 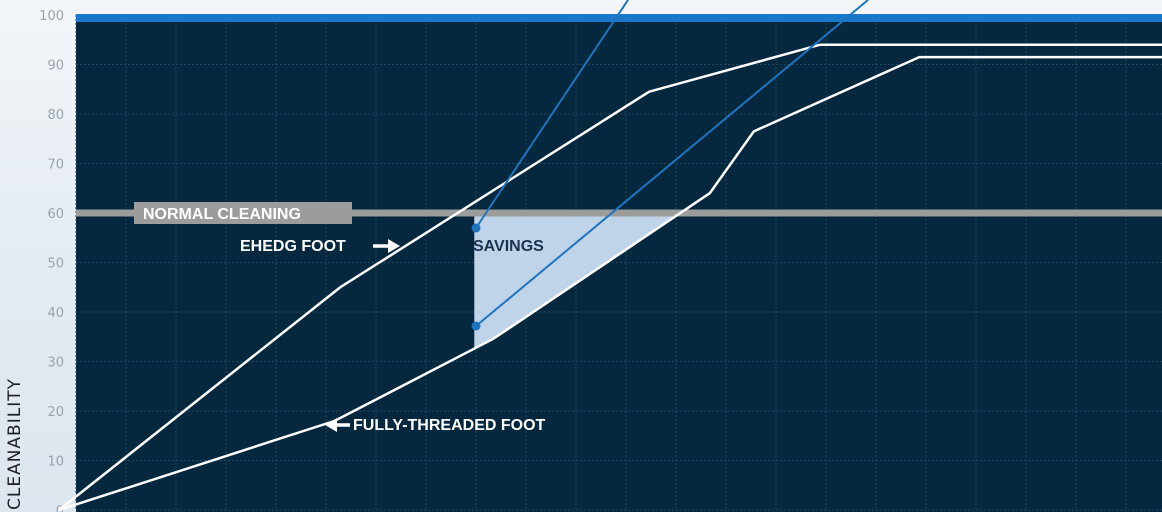 I want to click on y-tick-label: 100, so click(x=51, y=16).